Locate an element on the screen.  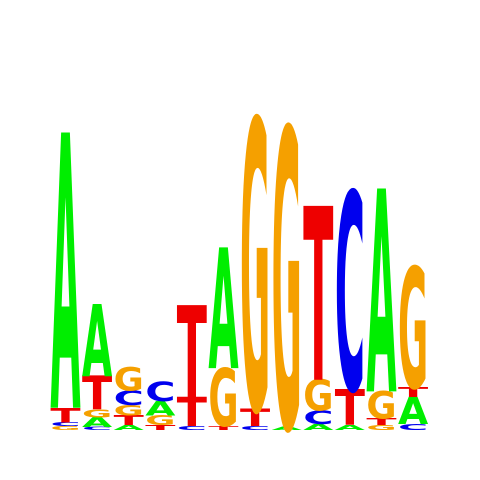
logo-column-5: CTT is located at coordinates (192, 358).